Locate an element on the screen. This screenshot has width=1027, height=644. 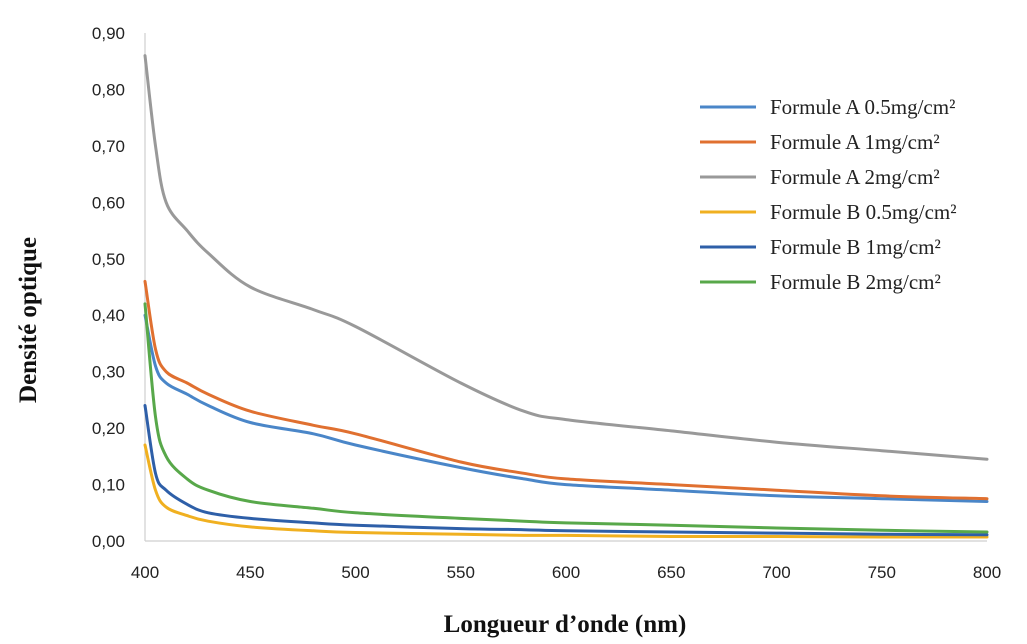
legend-label: Formule A 0.5mg/cm² is located at coordinates (862, 107).